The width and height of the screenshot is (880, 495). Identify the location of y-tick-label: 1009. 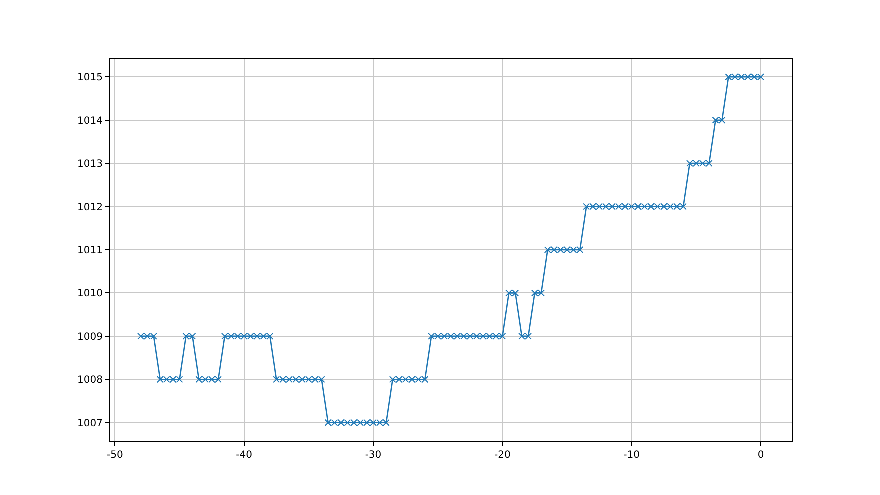
(90, 337).